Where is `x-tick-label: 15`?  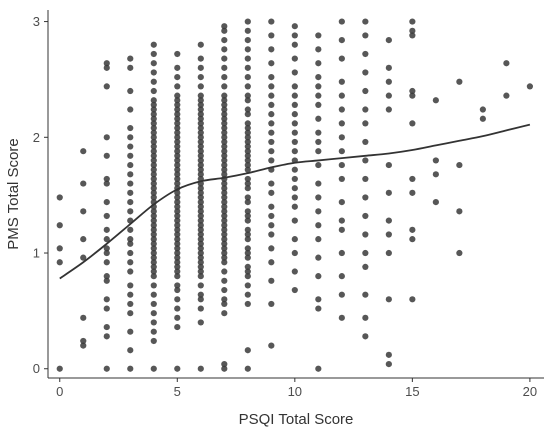 x-tick-label: 15 is located at coordinates (412, 391).